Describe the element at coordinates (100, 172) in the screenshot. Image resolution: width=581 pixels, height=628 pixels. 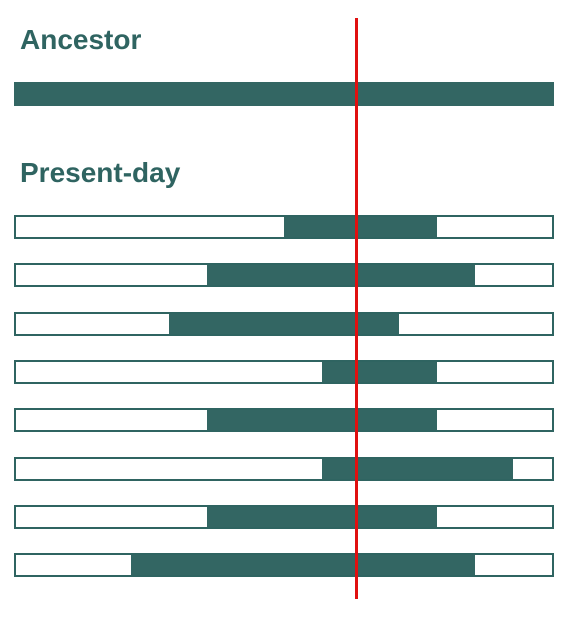
I see `present-day-heading: Present-day` at that location.